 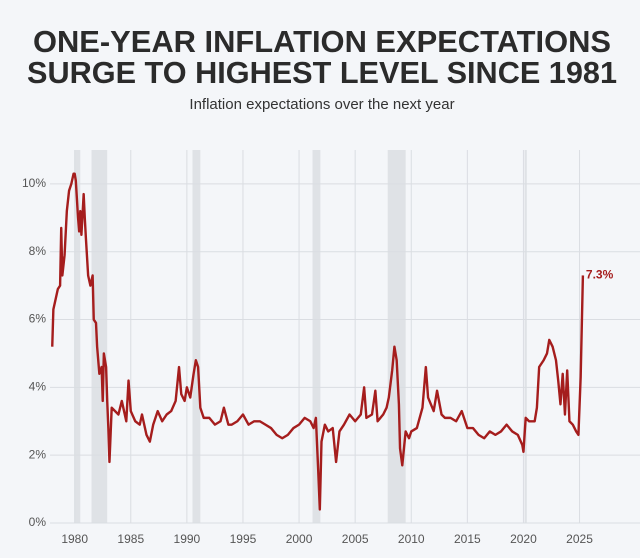 I want to click on x-tick-label: 1995, so click(x=243, y=539).